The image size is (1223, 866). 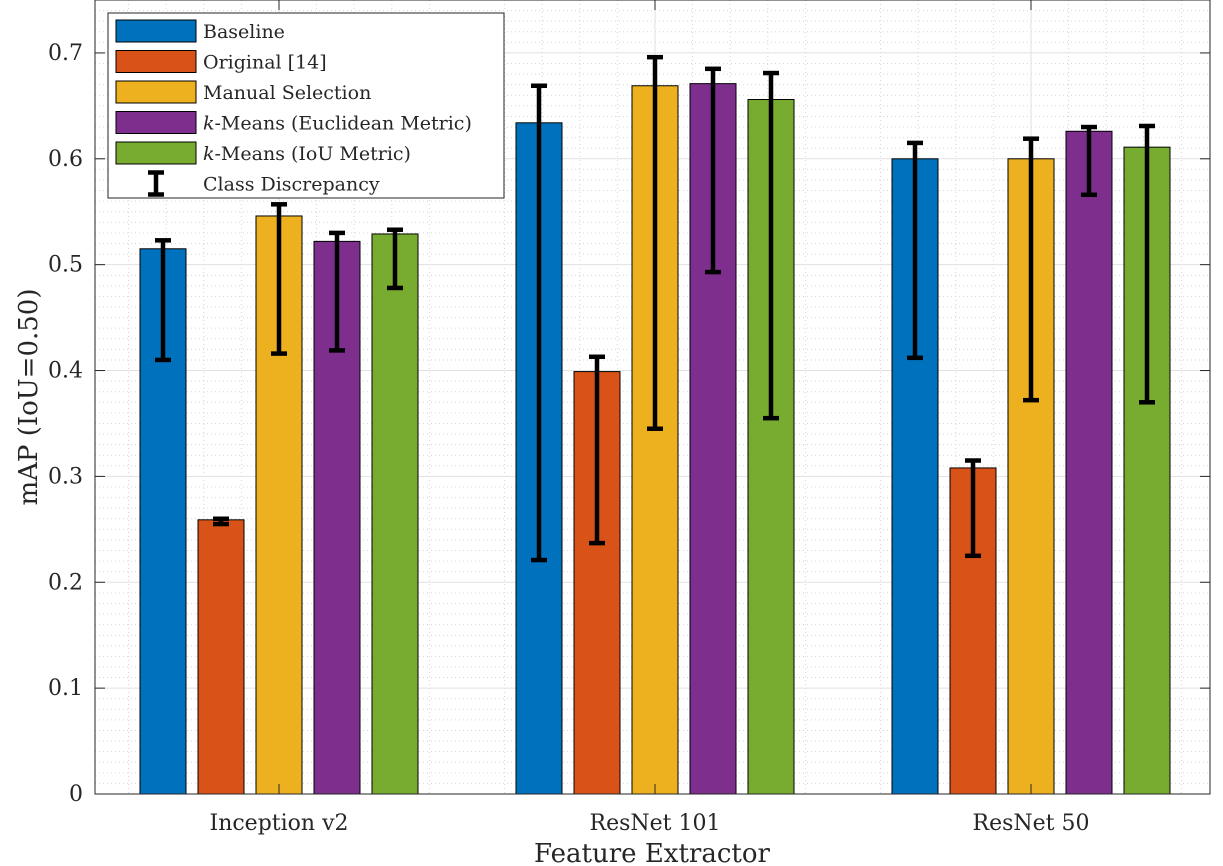 I want to click on y-tick-label: 0.6, so click(x=65, y=159).